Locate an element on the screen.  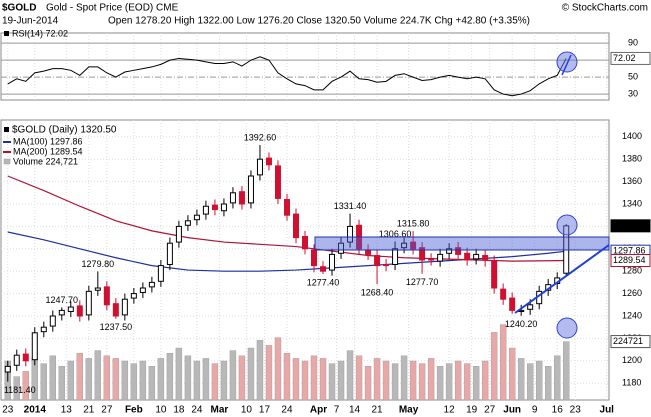
y-tick-label: 1240 is located at coordinates (632, 315).